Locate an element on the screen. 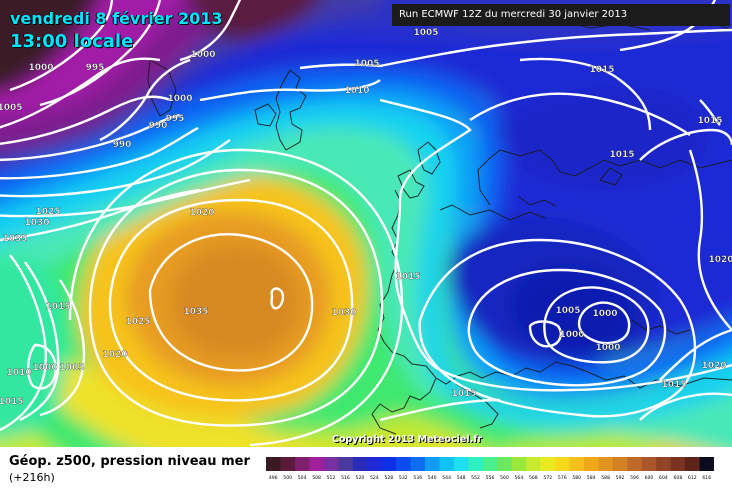  legend-label: 500 is located at coordinates (287, 478).